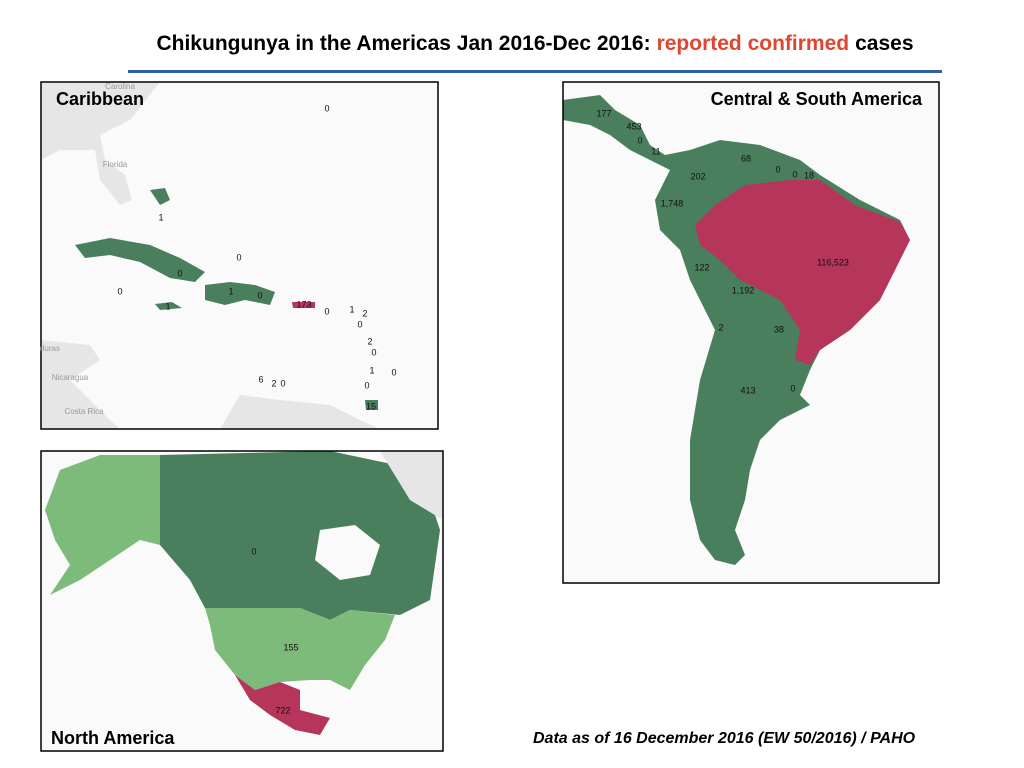 The height and width of the screenshot is (768, 1024). What do you see at coordinates (115, 164) in the screenshot?
I see `place-name: Florida` at bounding box center [115, 164].